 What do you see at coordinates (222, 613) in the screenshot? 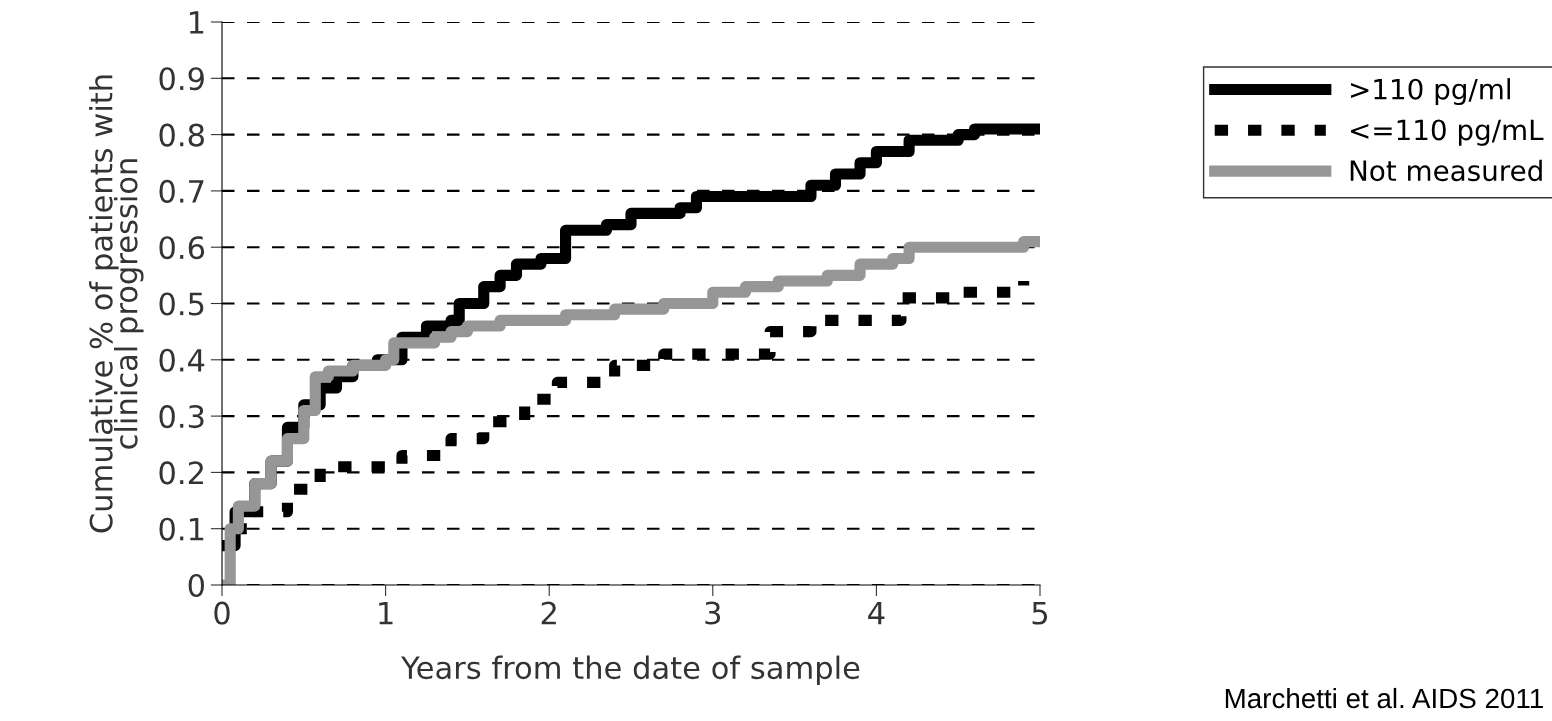
I see `x-tick-label: 0` at bounding box center [222, 613].